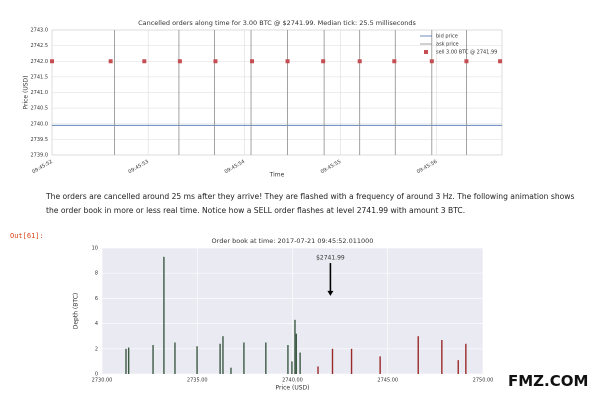 This screenshot has width=602, height=409. What do you see at coordinates (292, 381) in the screenshot?
I see `x-tick-label: 2740.00` at bounding box center [292, 381].